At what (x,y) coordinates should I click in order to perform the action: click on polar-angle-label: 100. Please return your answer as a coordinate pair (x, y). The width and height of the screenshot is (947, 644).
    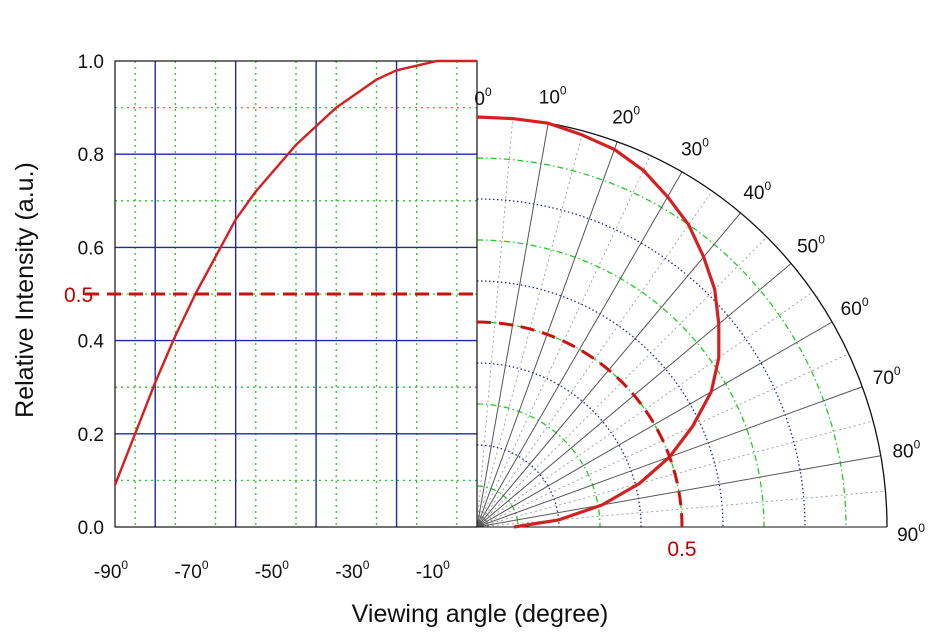
    Looking at the image, I should click on (553, 96).